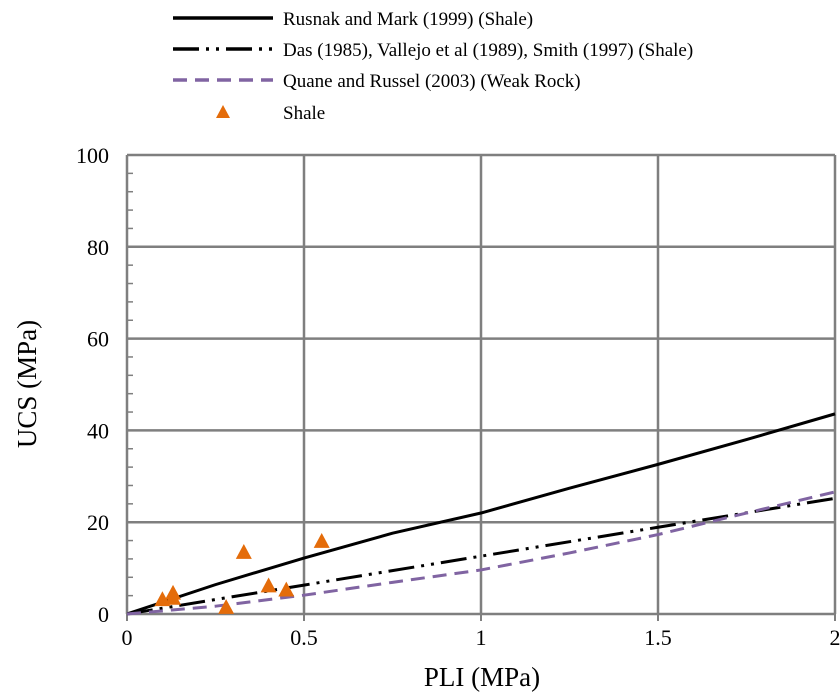 The image size is (840, 696). Describe the element at coordinates (481, 637) in the screenshot. I see `x-tick-label: 1` at that location.